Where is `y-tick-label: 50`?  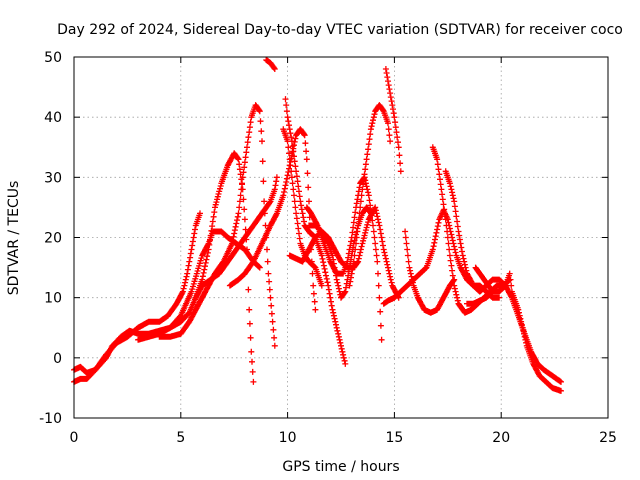 y-tick-label: 50 is located at coordinates (53, 58).